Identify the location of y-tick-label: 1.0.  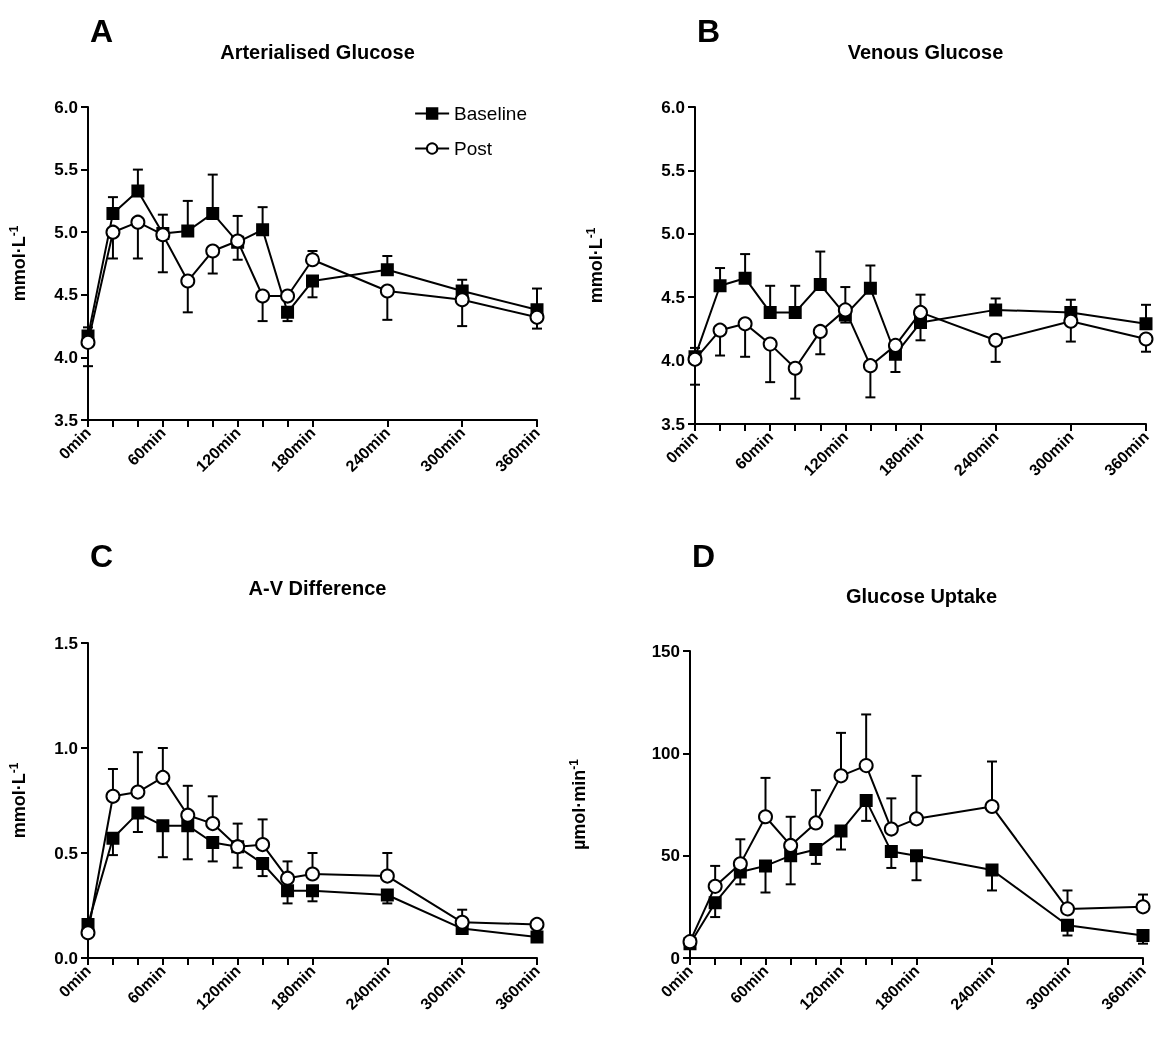
(66, 748).